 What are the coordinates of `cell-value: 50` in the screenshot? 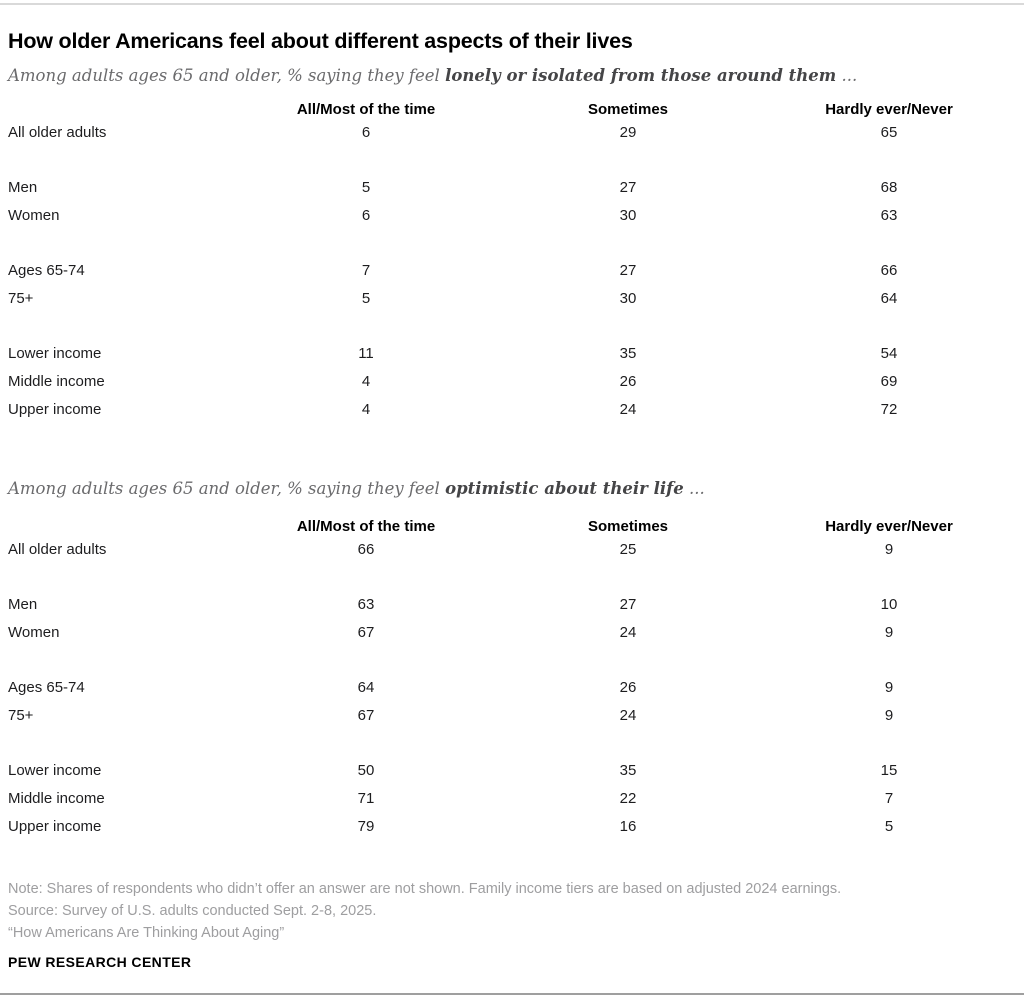 It's located at (366, 770).